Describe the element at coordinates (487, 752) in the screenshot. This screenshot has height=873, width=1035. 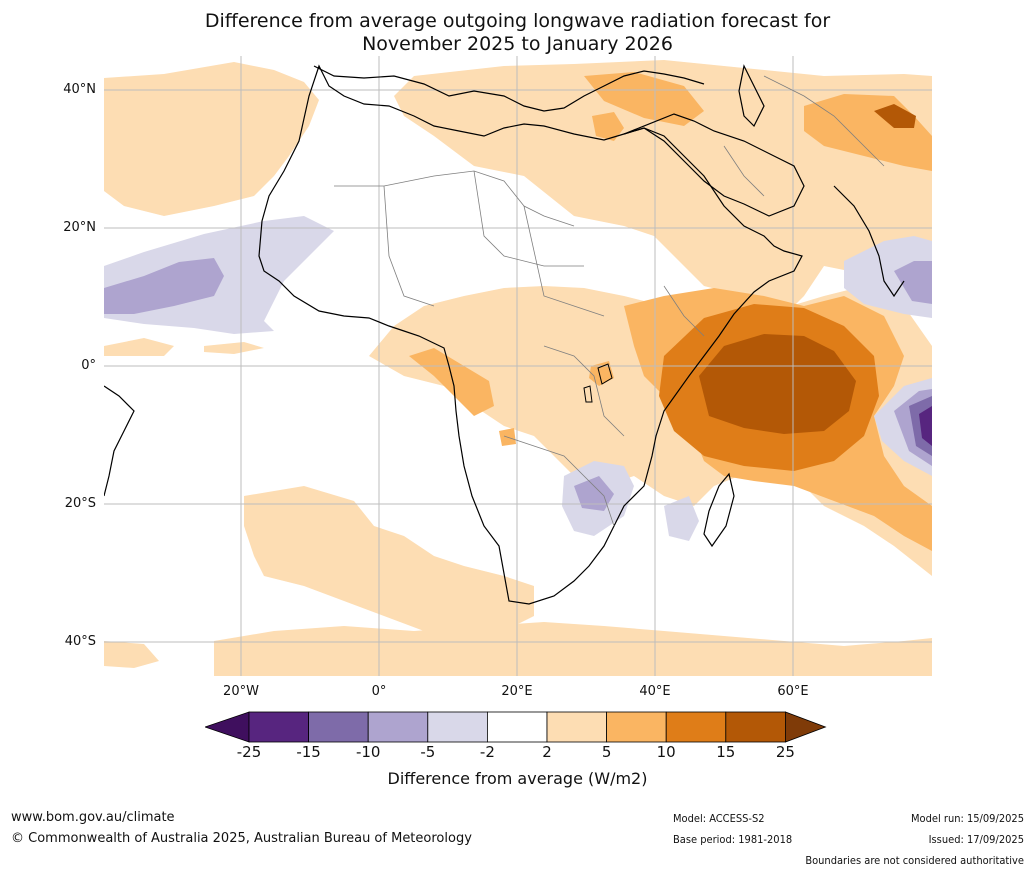
I see `colorbar-tick-label: -2` at that location.